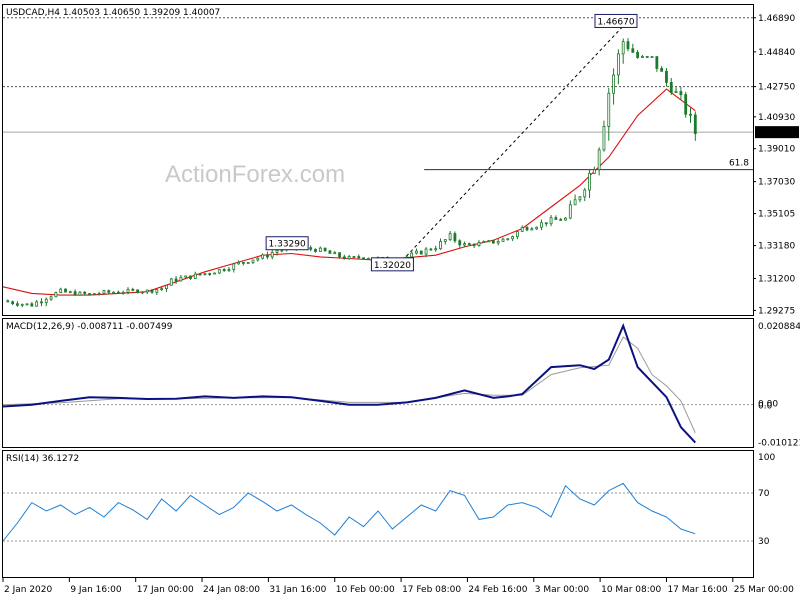 Image resolution: width=800 pixels, height=600 pixels. Describe the element at coordinates (776, 88) in the screenshot. I see `y-tick-label: 1.42750` at that location.